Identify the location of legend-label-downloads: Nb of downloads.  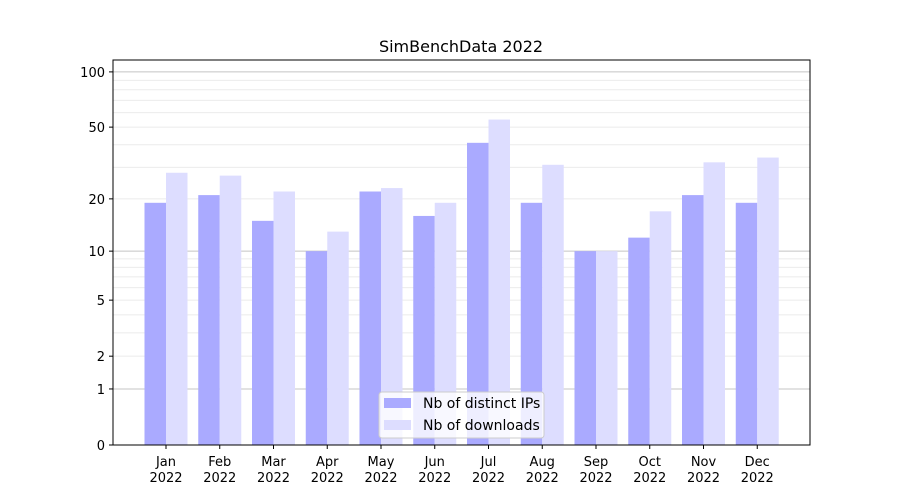
(481, 426).